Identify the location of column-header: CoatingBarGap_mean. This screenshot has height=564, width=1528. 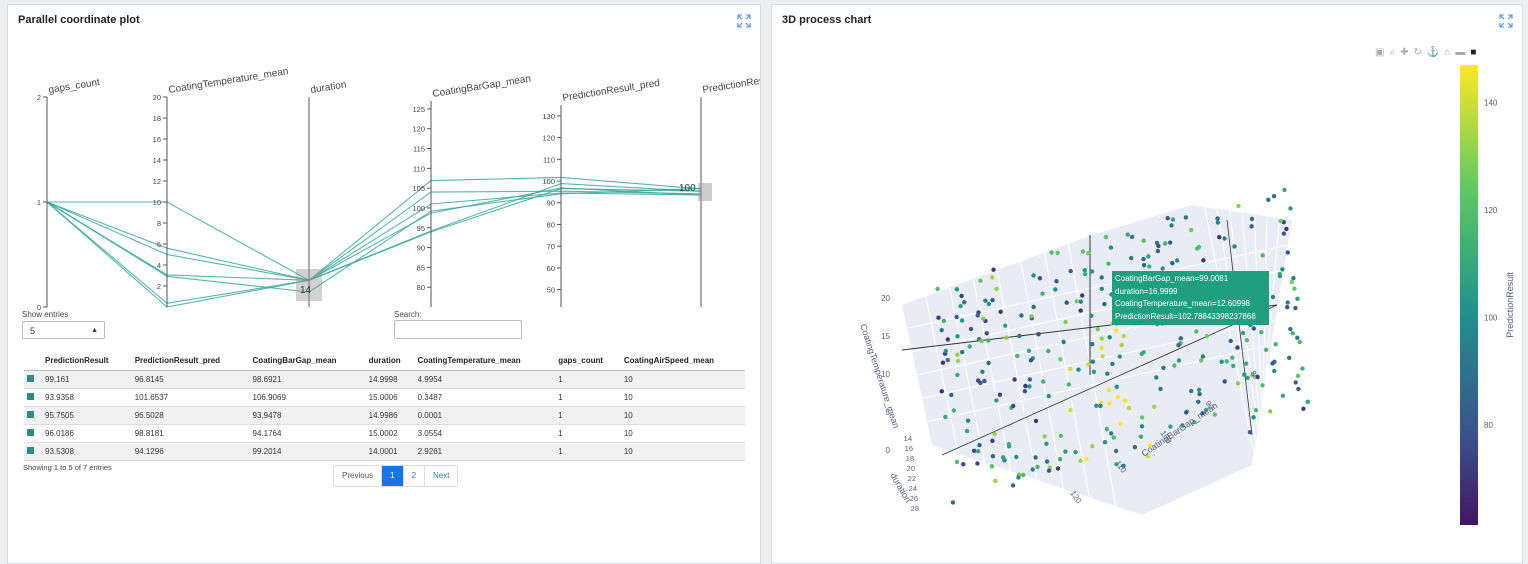
(307, 360).